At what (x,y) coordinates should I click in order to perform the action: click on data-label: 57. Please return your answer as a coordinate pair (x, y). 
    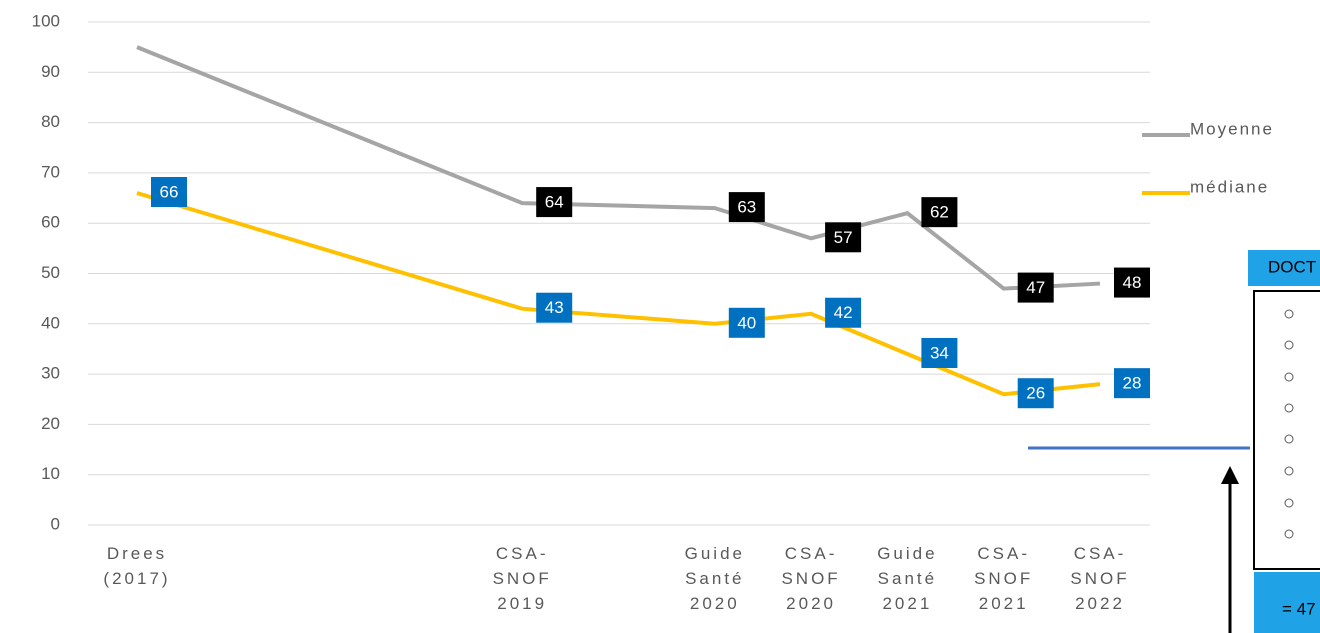
    Looking at the image, I should click on (843, 237).